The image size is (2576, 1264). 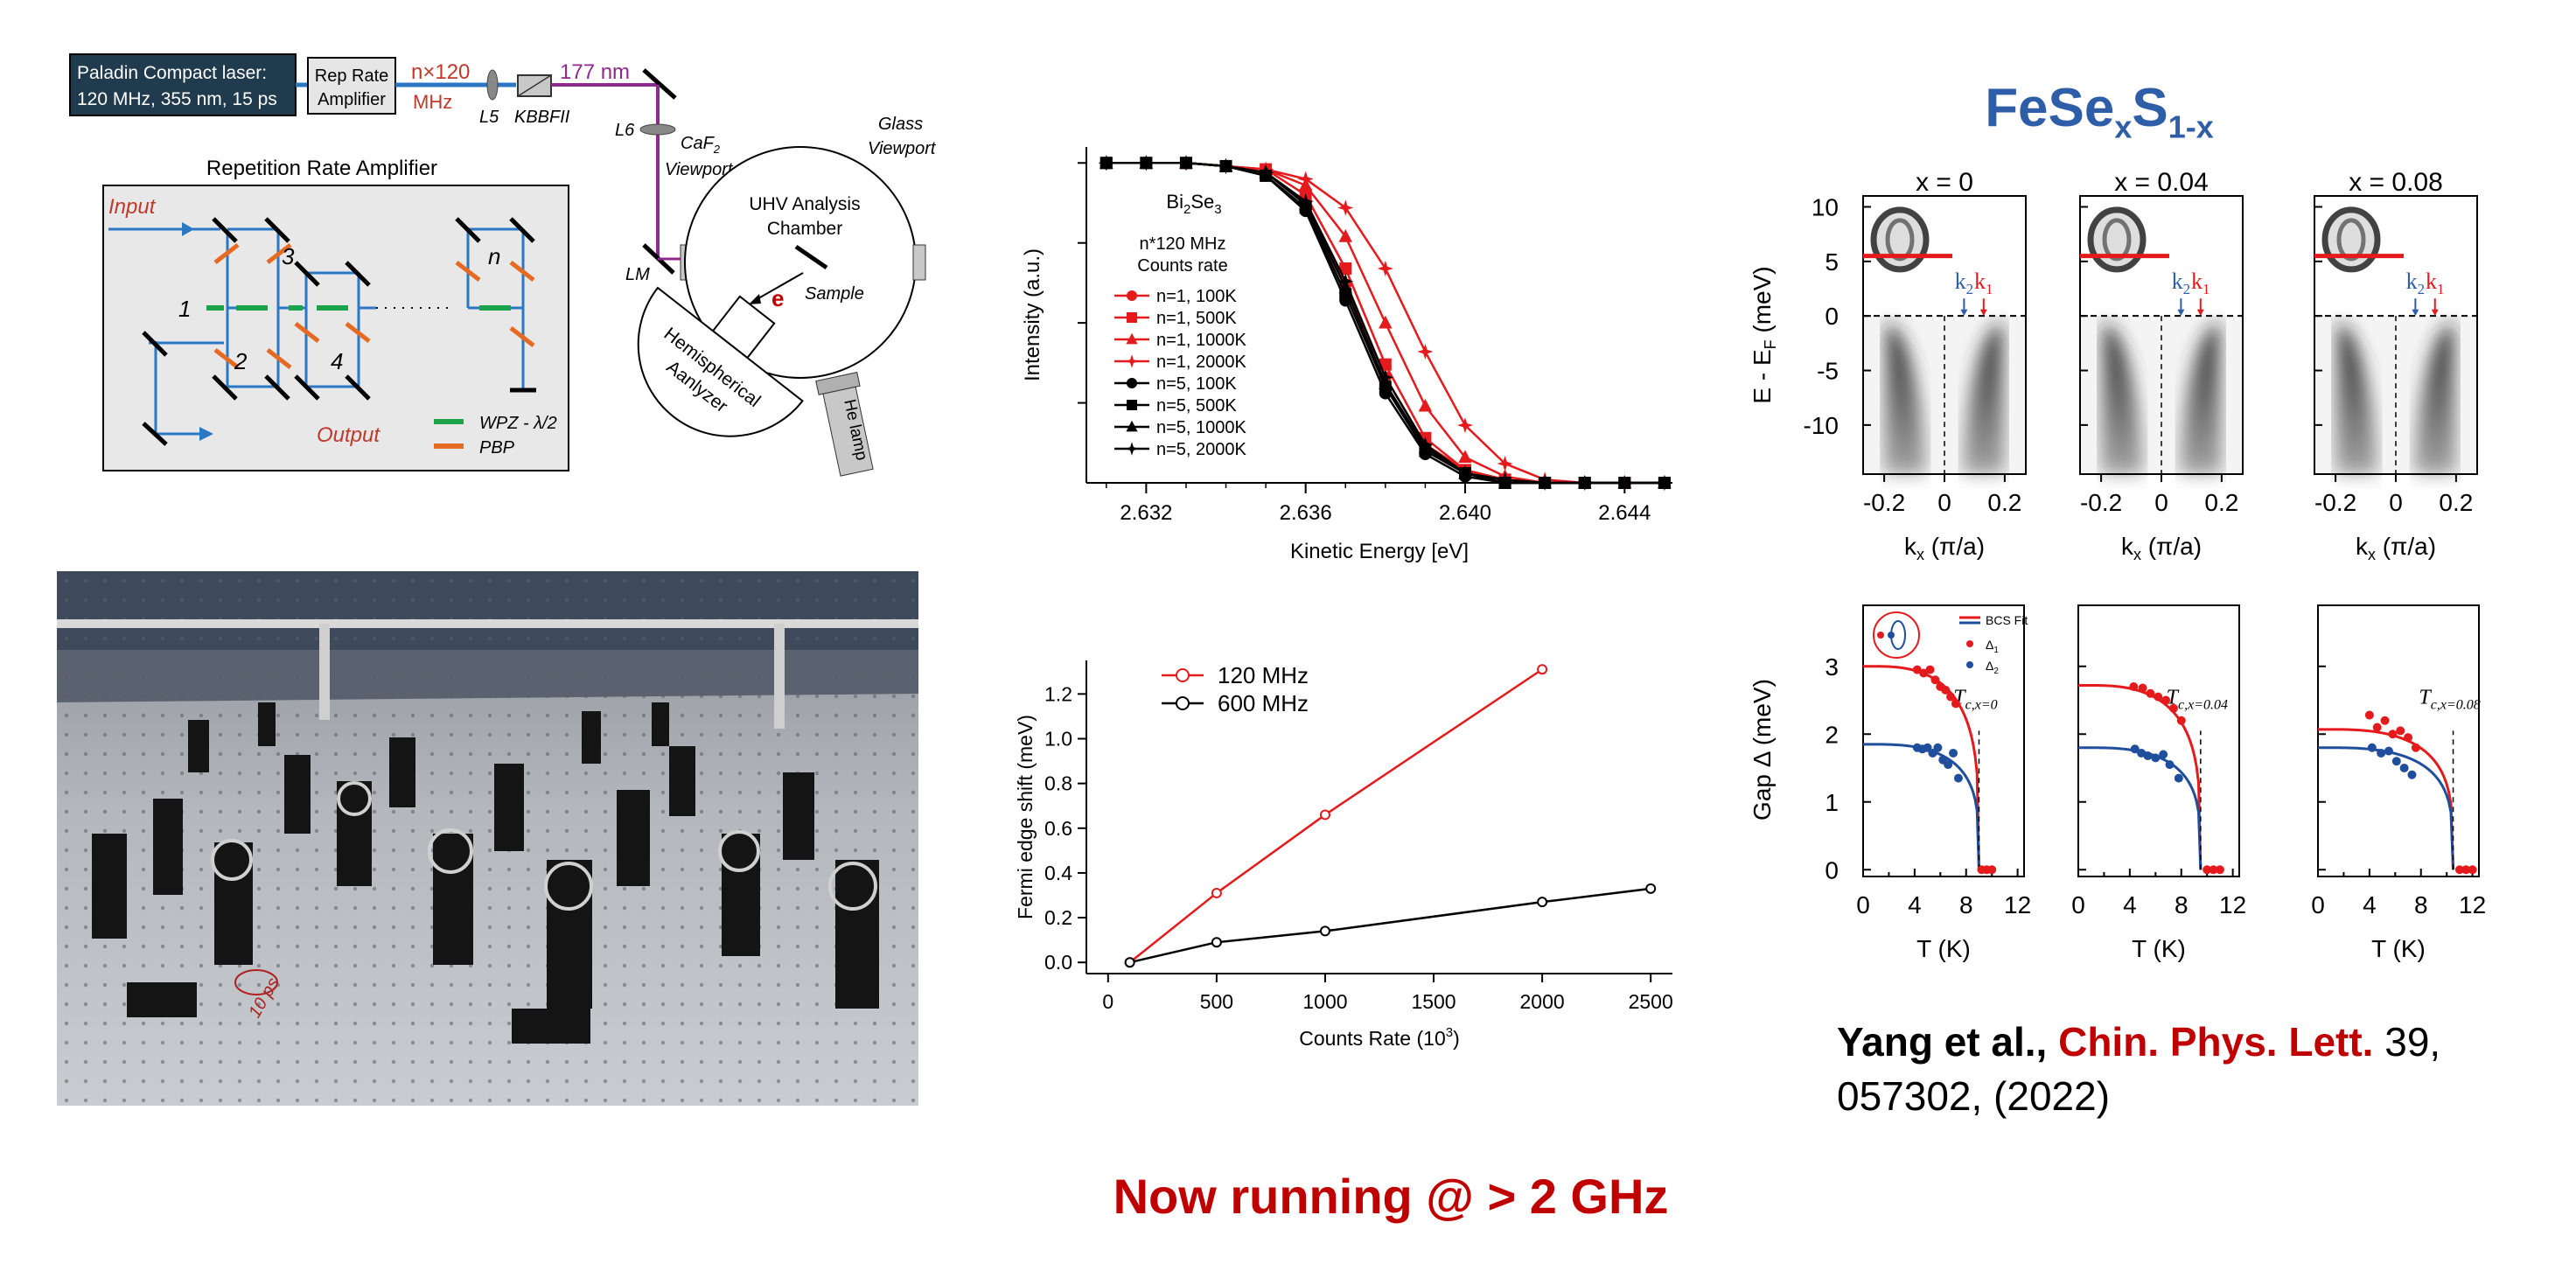 What do you see at coordinates (1542, 1001) in the screenshot?
I see `x-tick-label: 2000` at bounding box center [1542, 1001].